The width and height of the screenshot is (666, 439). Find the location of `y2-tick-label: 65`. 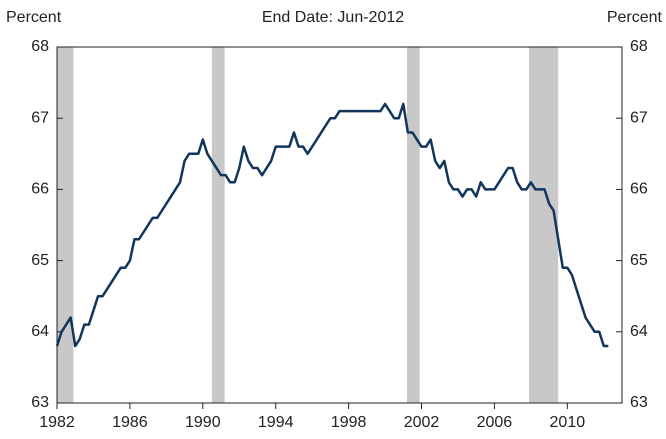

y2-tick-label: 65 is located at coordinates (639, 260).